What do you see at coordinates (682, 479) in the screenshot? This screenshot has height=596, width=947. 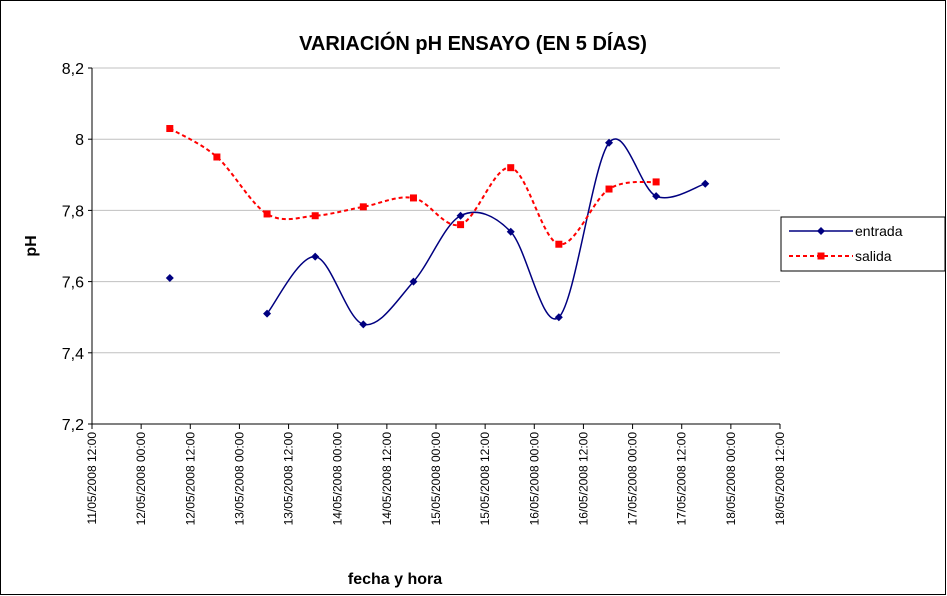 I see `x-tick-label: 17/05/2008 12:00` at bounding box center [682, 479].